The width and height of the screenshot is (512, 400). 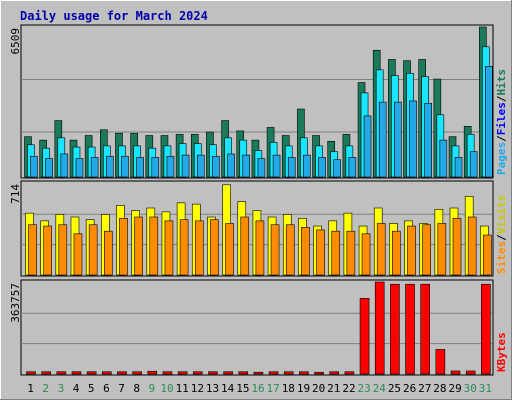 What do you see at coordinates (91, 388) in the screenshot?
I see `x-tick-label-5: 5` at bounding box center [91, 388].